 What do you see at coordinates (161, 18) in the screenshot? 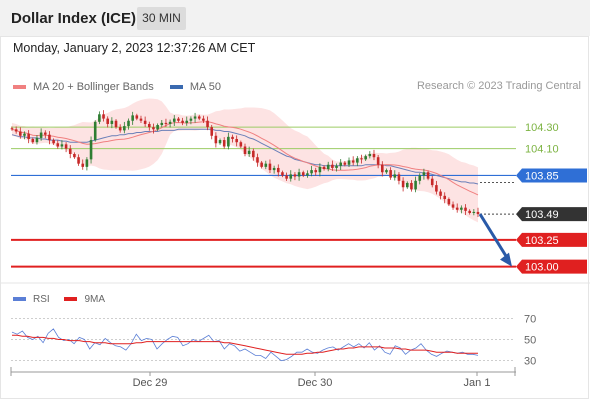
I see `timeframe-button: 30 MIN` at bounding box center [161, 18].